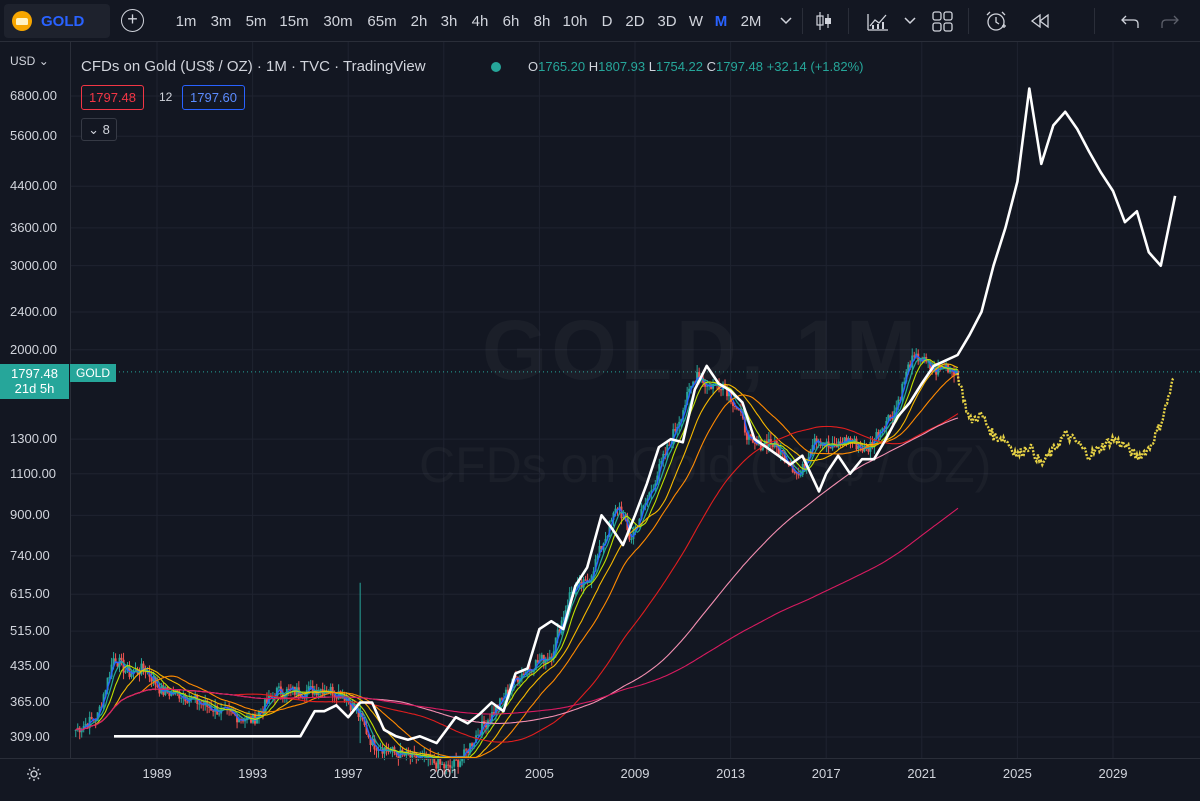  Describe the element at coordinates (33, 265) in the screenshot. I see `price-tick-label: 3000.00` at that location.